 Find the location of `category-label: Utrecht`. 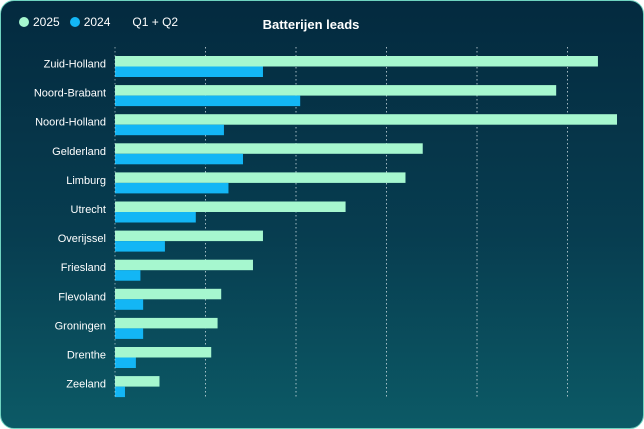

category-label: Utrecht is located at coordinates (88, 210).